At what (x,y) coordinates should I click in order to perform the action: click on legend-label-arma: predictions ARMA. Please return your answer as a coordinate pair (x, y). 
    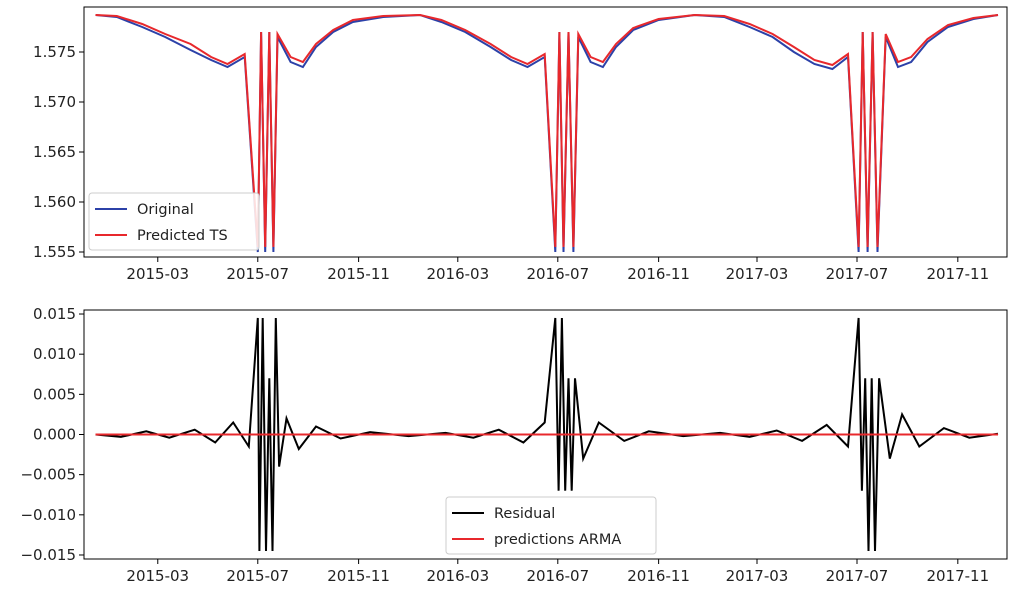
    Looking at the image, I should click on (557, 540).